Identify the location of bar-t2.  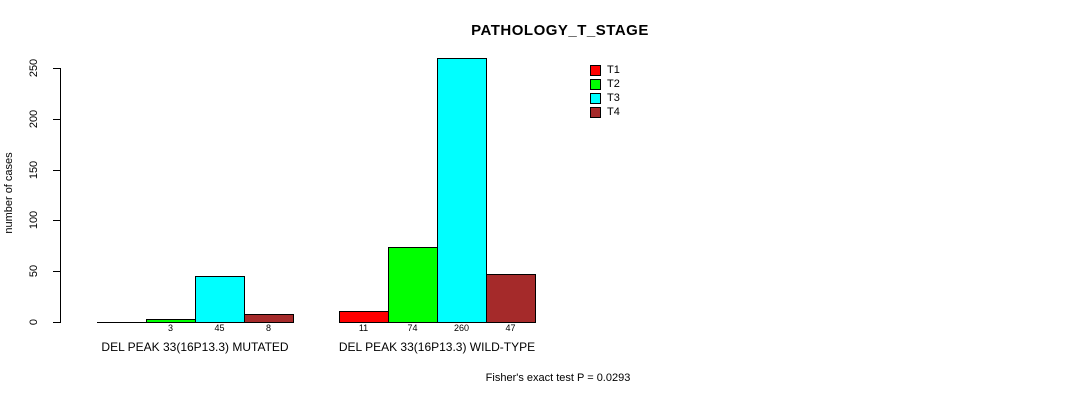
(413, 285).